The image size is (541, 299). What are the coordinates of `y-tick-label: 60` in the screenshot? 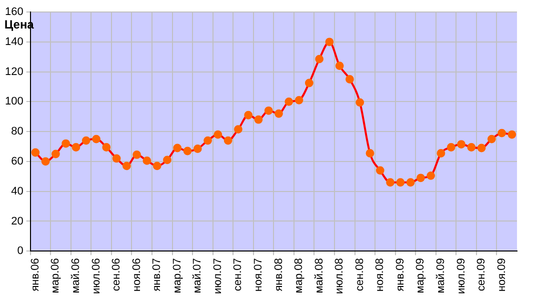 It's located at (17, 161).